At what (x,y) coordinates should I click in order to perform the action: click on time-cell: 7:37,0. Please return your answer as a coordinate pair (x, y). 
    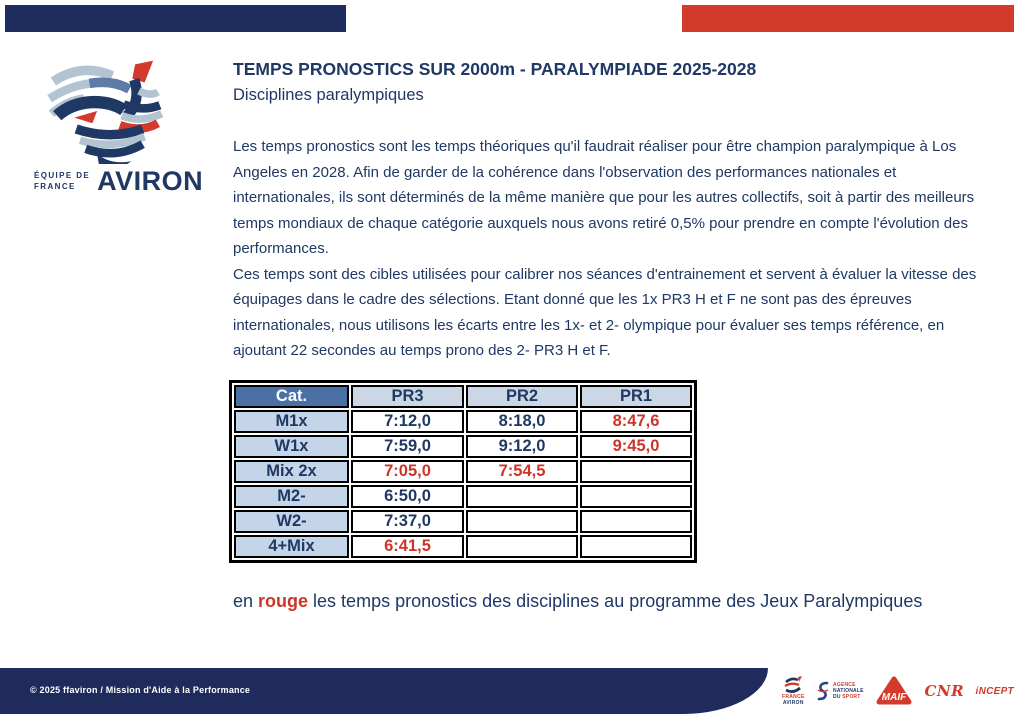
    Looking at the image, I should click on (407, 521).